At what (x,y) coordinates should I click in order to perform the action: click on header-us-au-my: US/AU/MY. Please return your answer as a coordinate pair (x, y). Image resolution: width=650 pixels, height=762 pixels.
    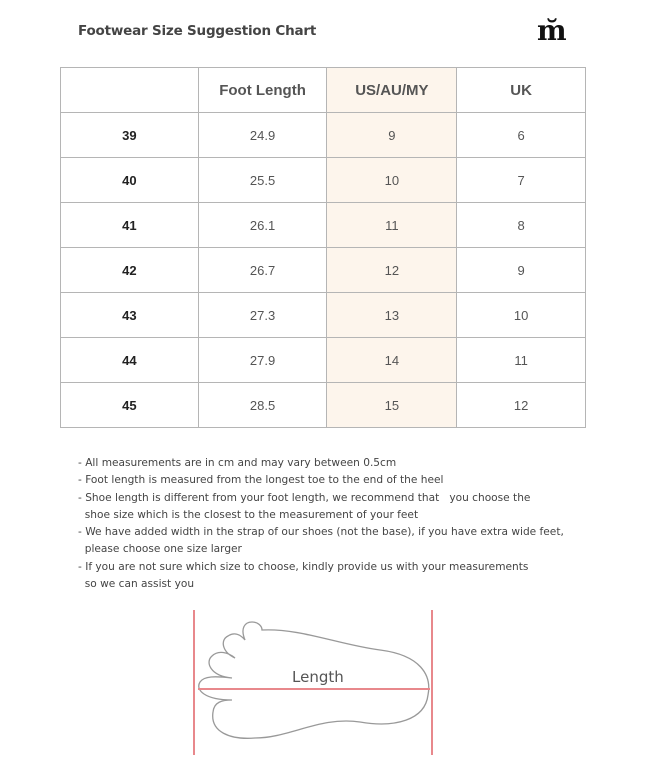
    Looking at the image, I should click on (392, 90).